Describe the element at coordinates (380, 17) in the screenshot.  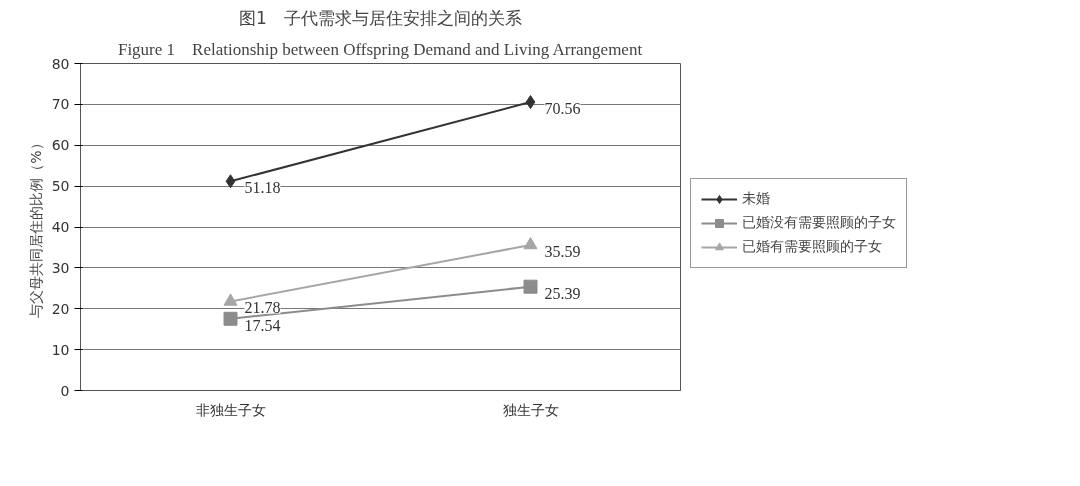
I see `chart-title: 图1 子代需求与居住安排之间的关系` at that location.